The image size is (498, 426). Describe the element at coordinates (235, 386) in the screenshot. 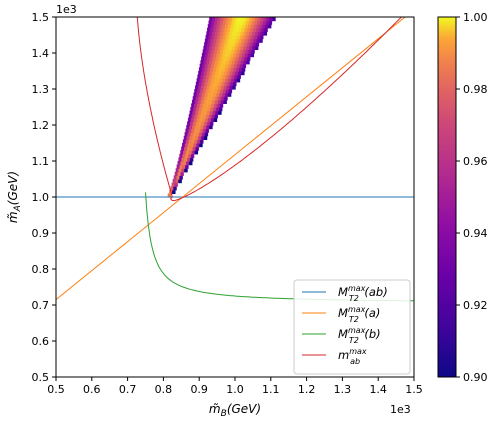

I see `x-axis: 0.5 0.6 0.7 0.8 0.9 1.0 1.1 1.2 1.3 1.4 1.5` at that location.